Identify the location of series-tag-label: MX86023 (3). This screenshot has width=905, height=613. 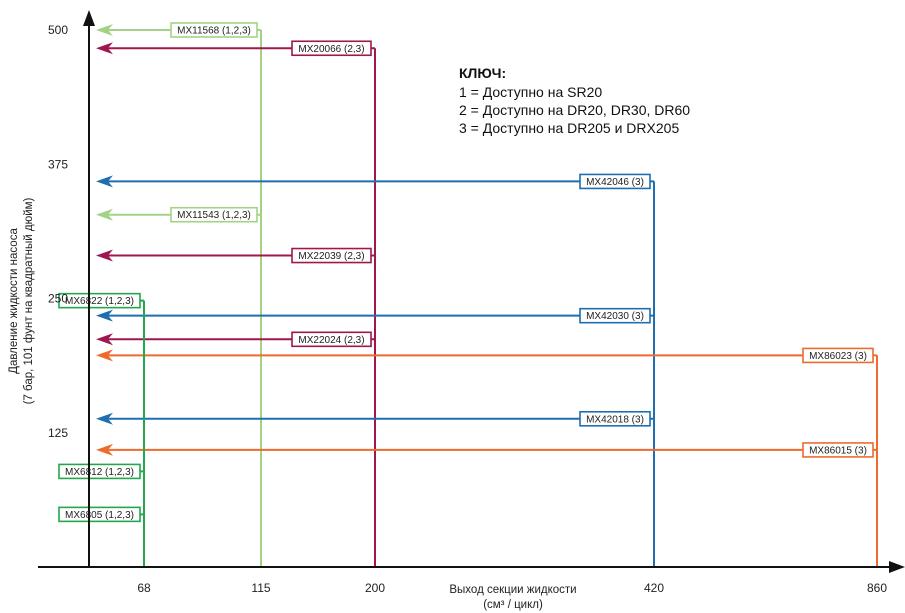
(838, 356).